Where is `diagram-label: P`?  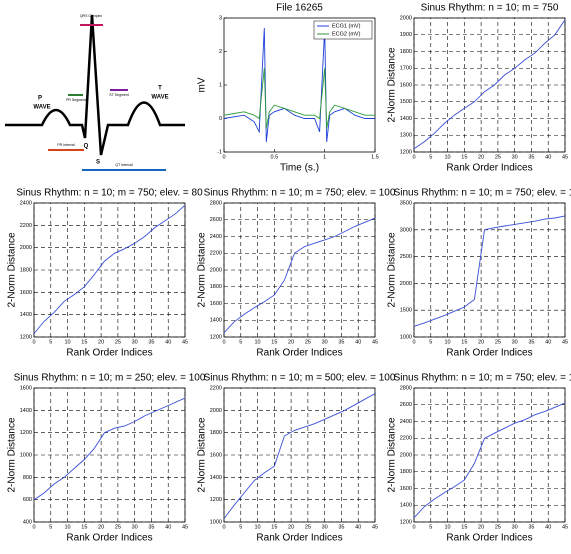 diagram-label: P is located at coordinates (40, 99).